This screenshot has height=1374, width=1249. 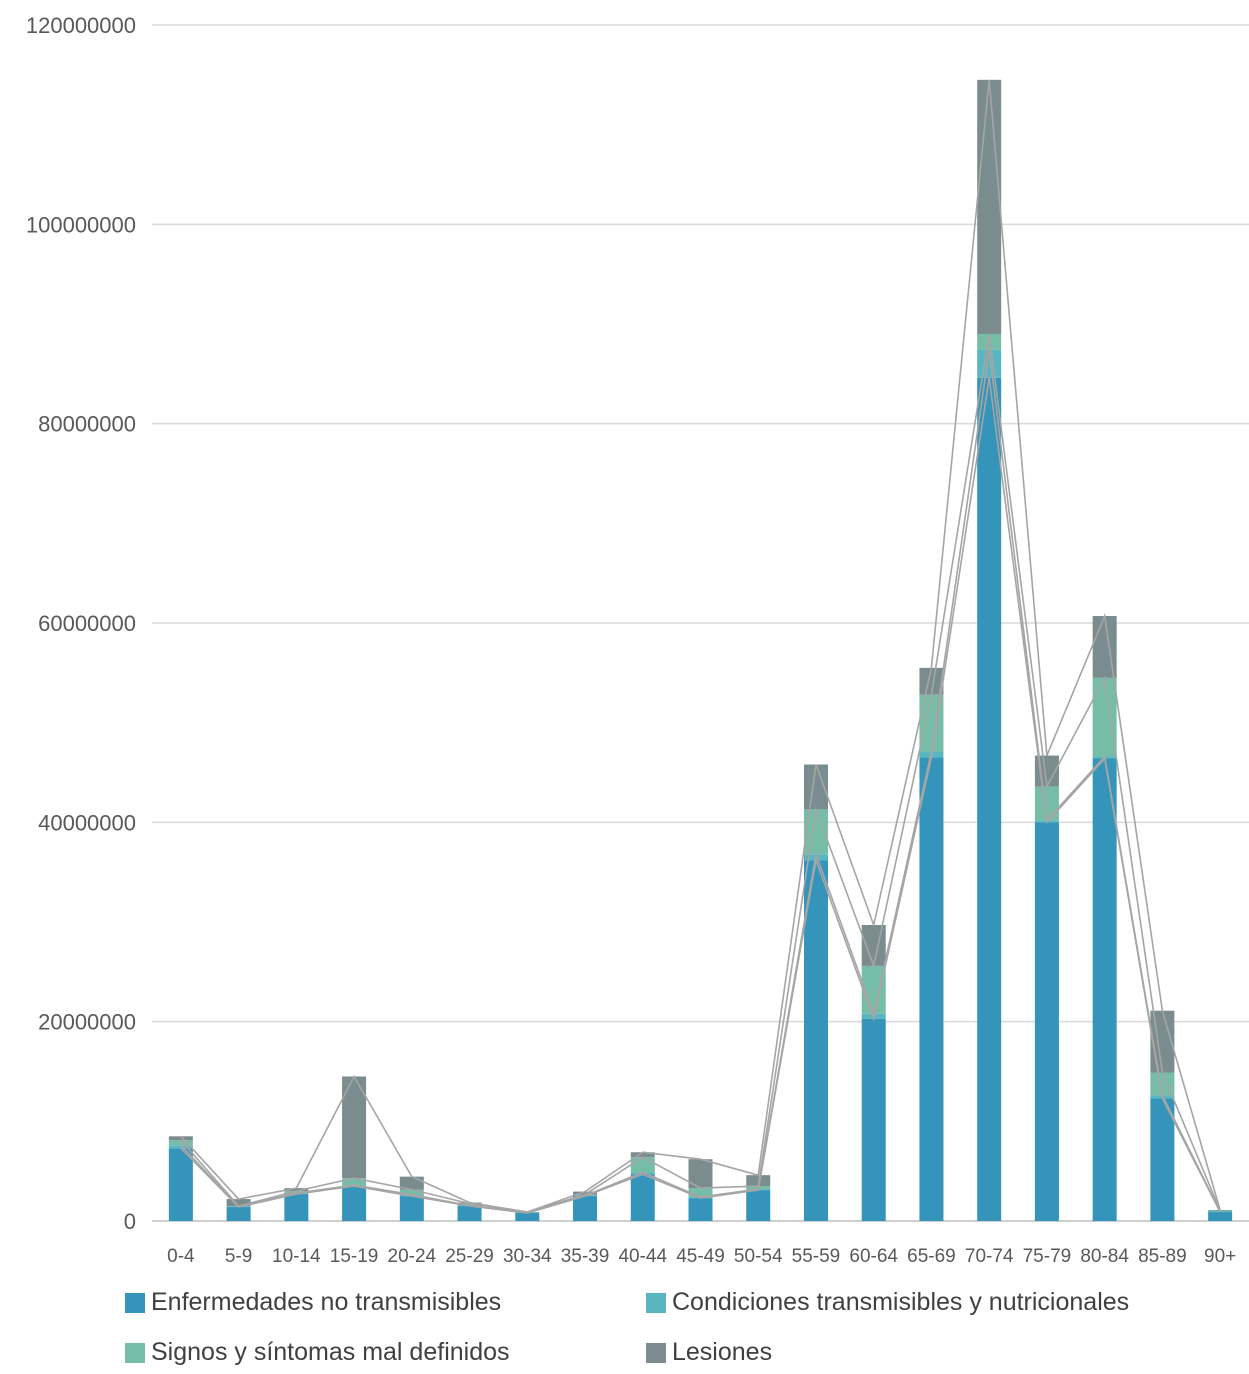 What do you see at coordinates (238, 1256) in the screenshot?
I see `x-tick-label: 5-9` at bounding box center [238, 1256].